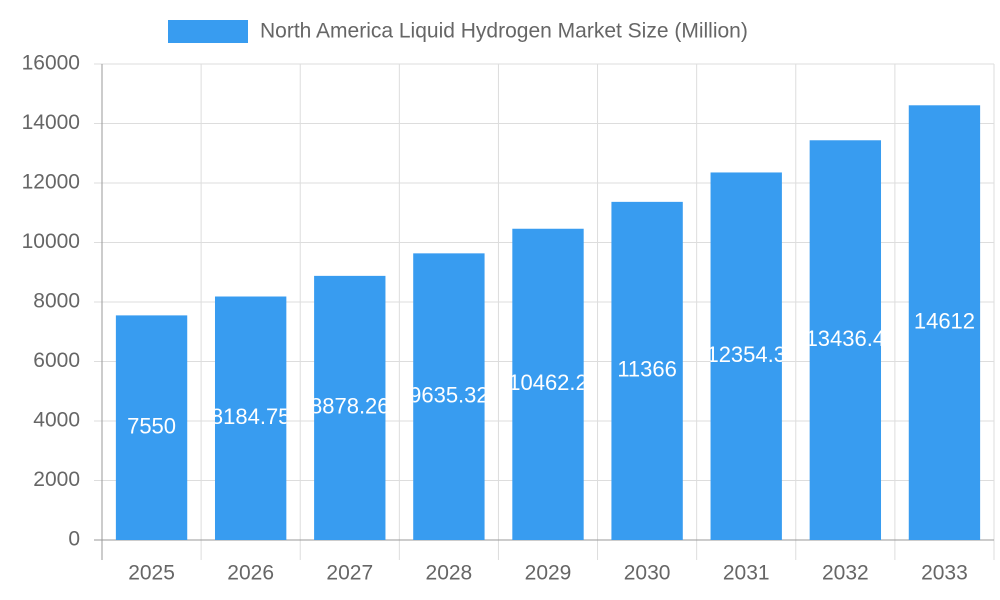 Image resolution: width=1000 pixels, height=600 pixels. I want to click on value-label: 8184.75, so click(251, 416).